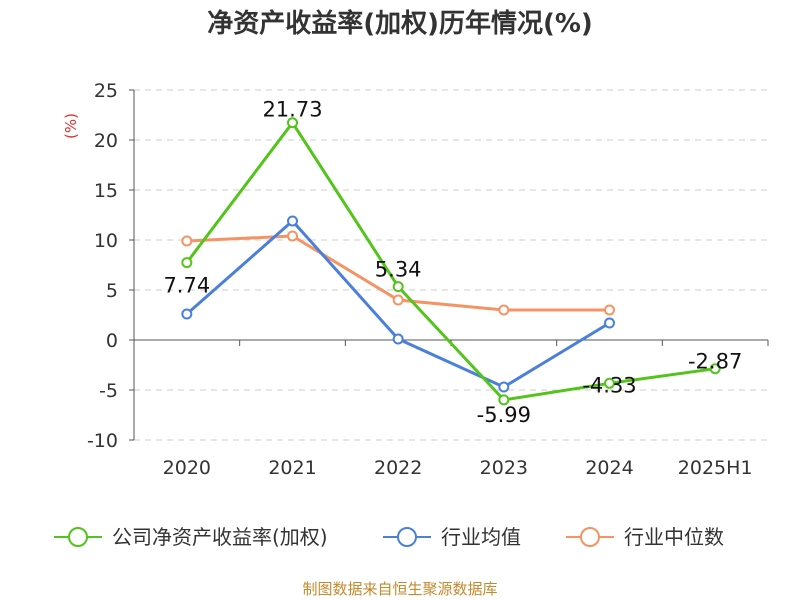  I want to click on y-tick-label: 0, so click(112, 341).